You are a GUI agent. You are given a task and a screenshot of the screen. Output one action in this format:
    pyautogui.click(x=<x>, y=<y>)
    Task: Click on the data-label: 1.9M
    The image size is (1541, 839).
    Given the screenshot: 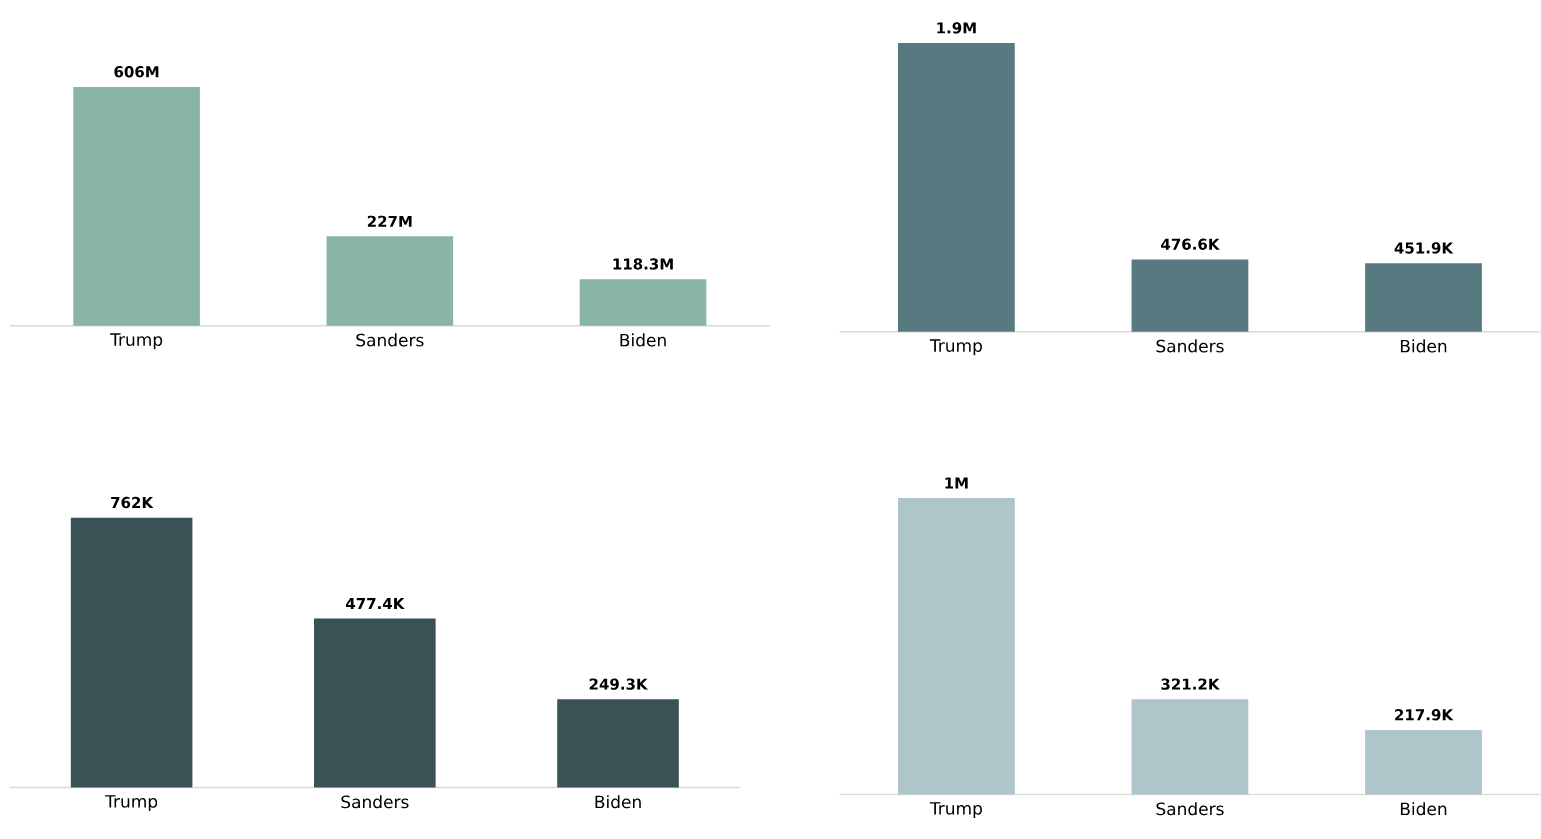 What is the action you would take?
    pyautogui.click(x=956, y=28)
    